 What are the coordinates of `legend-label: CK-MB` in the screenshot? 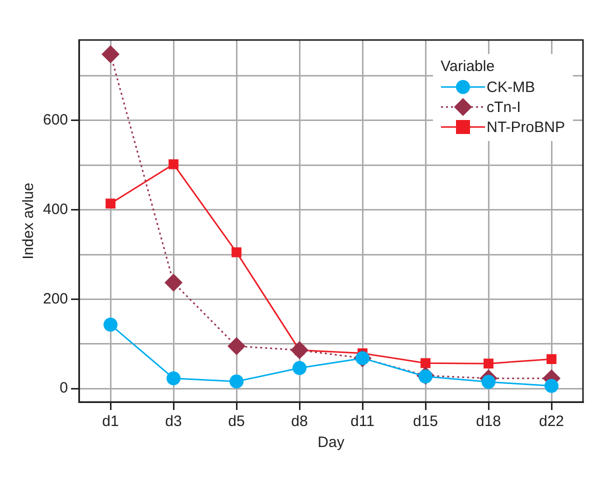 It's located at (510, 87).